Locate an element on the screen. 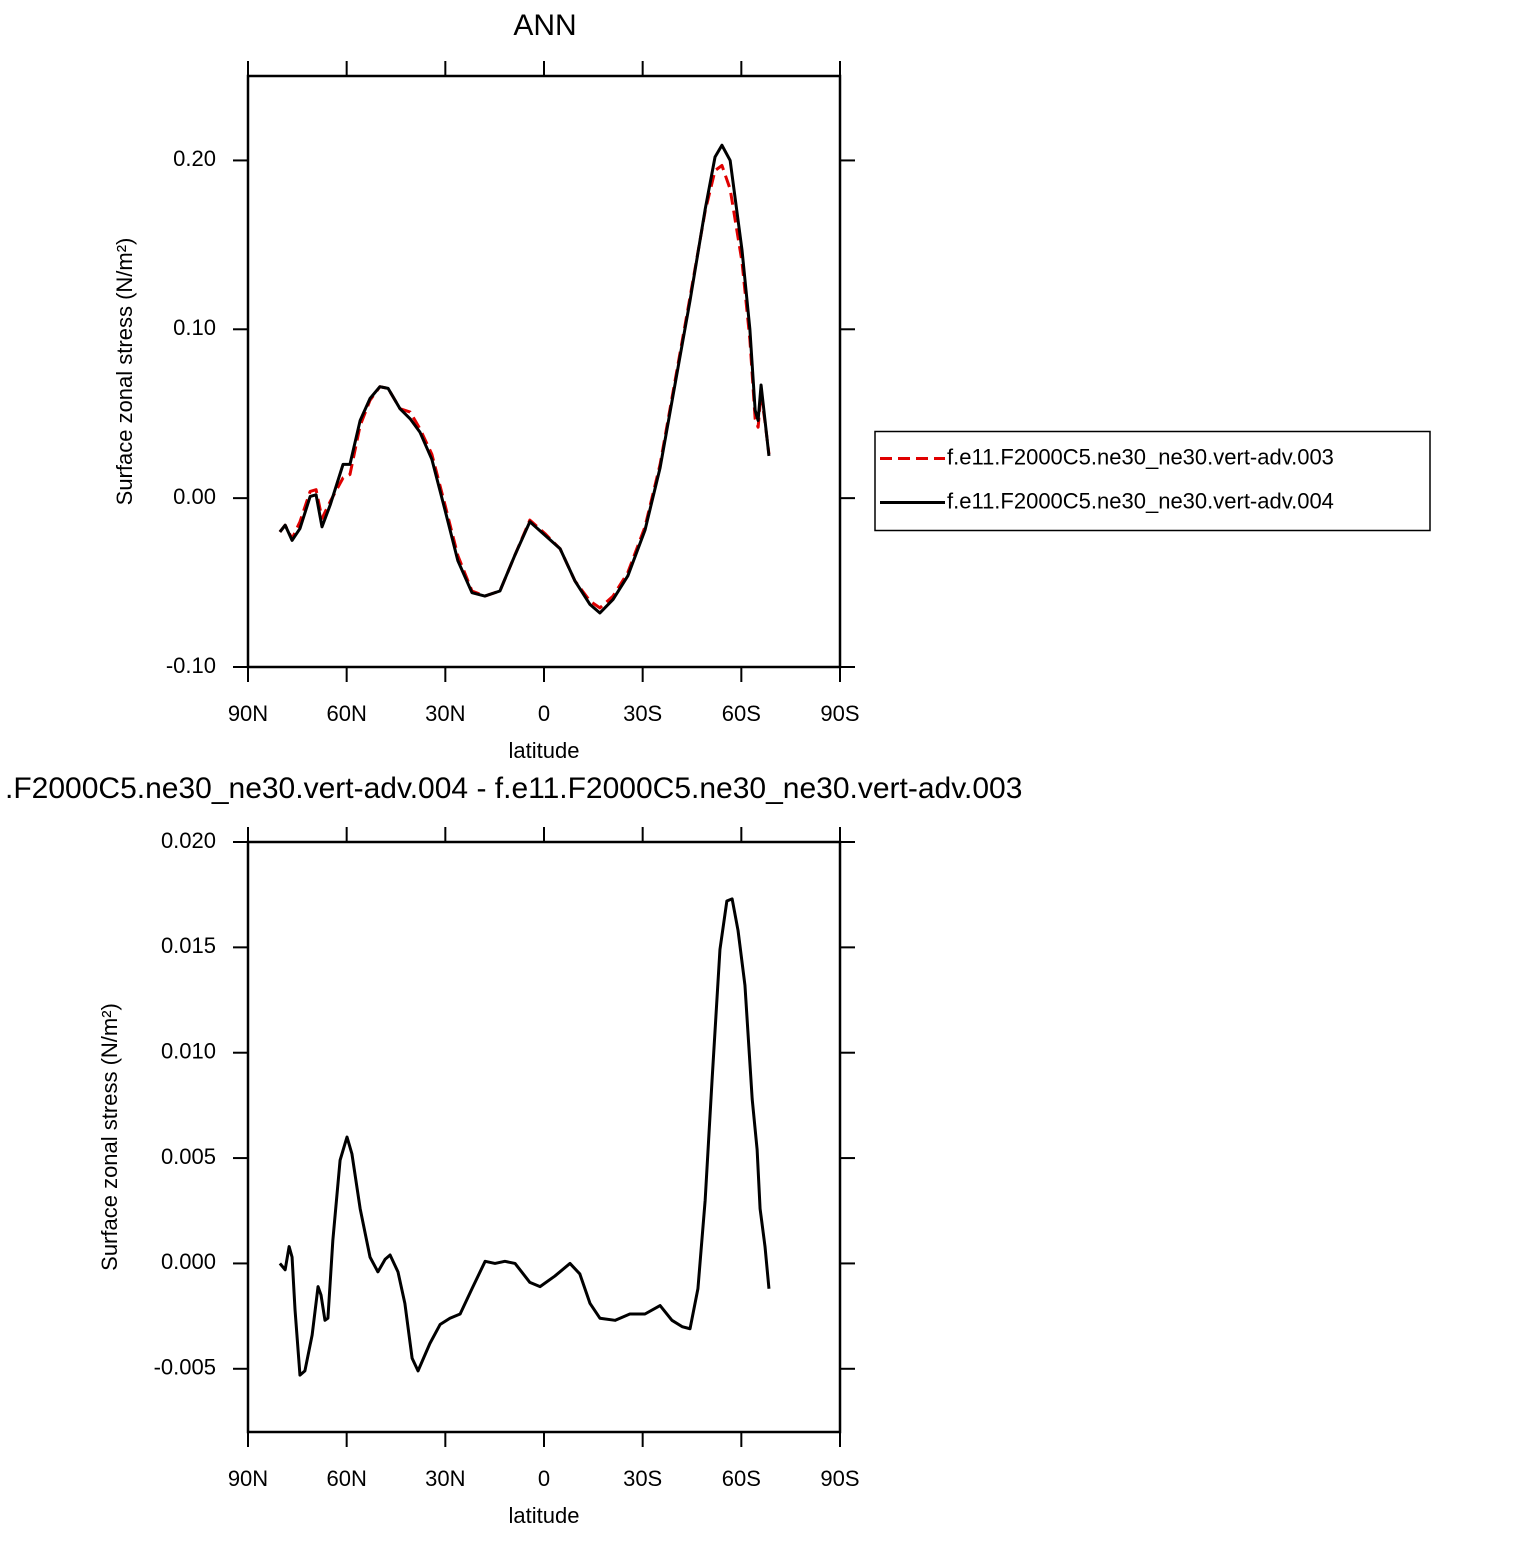 The height and width of the screenshot is (1541, 1538). y-tick-label: 0.000 is located at coordinates (188, 1261).